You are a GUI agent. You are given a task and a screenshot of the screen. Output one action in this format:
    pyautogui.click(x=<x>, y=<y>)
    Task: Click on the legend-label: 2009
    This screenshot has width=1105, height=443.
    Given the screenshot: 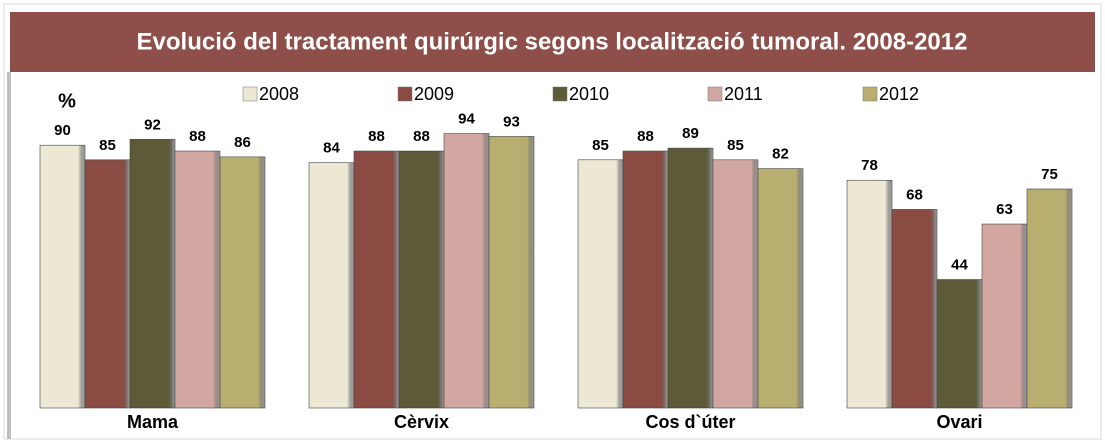 What is the action you would take?
    pyautogui.click(x=434, y=94)
    